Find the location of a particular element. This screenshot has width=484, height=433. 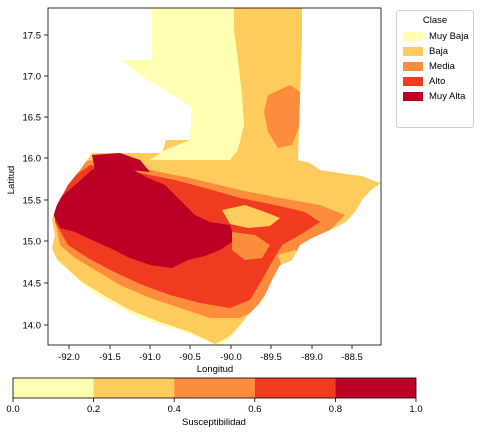

colorbar-tick-label: 0.0 is located at coordinates (12, 409).